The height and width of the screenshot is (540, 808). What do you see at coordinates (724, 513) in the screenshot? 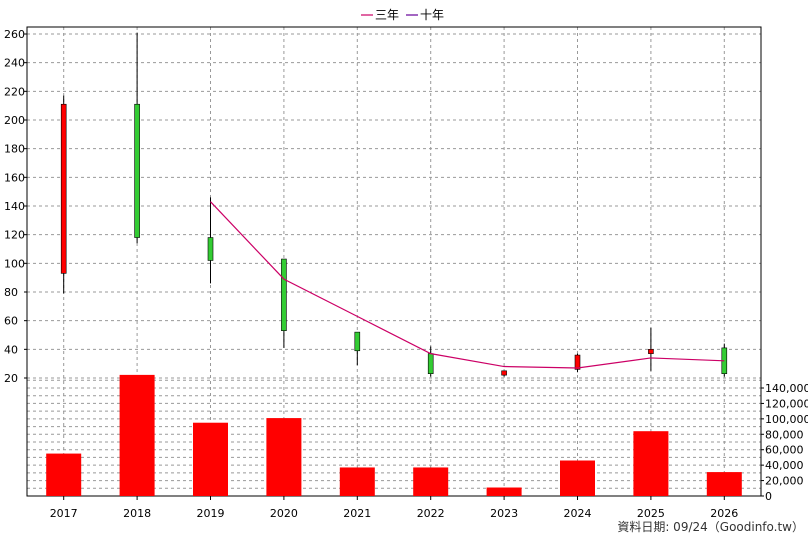
I see `x-tick-label: 2026` at bounding box center [724, 513].